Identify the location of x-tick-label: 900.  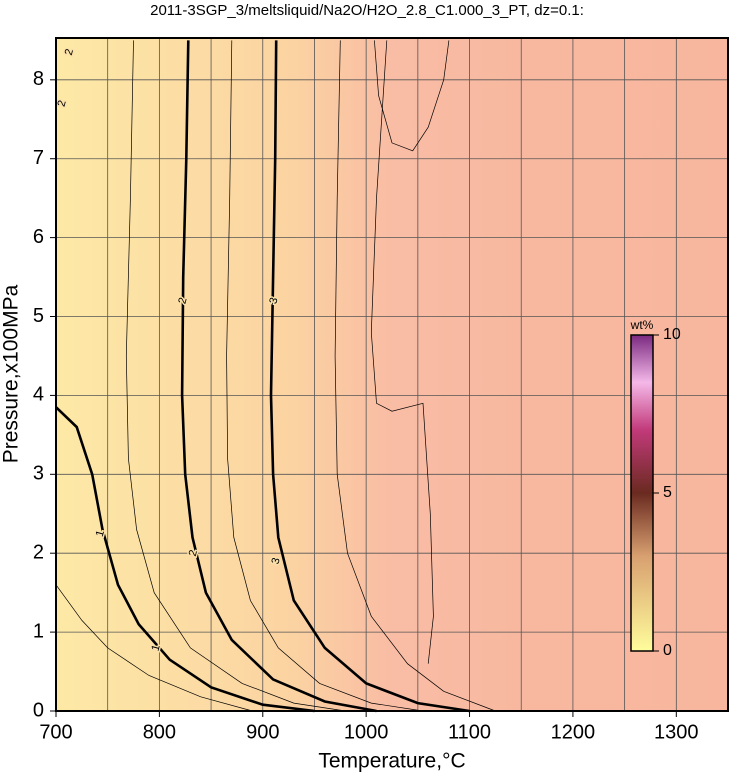
(262, 732).